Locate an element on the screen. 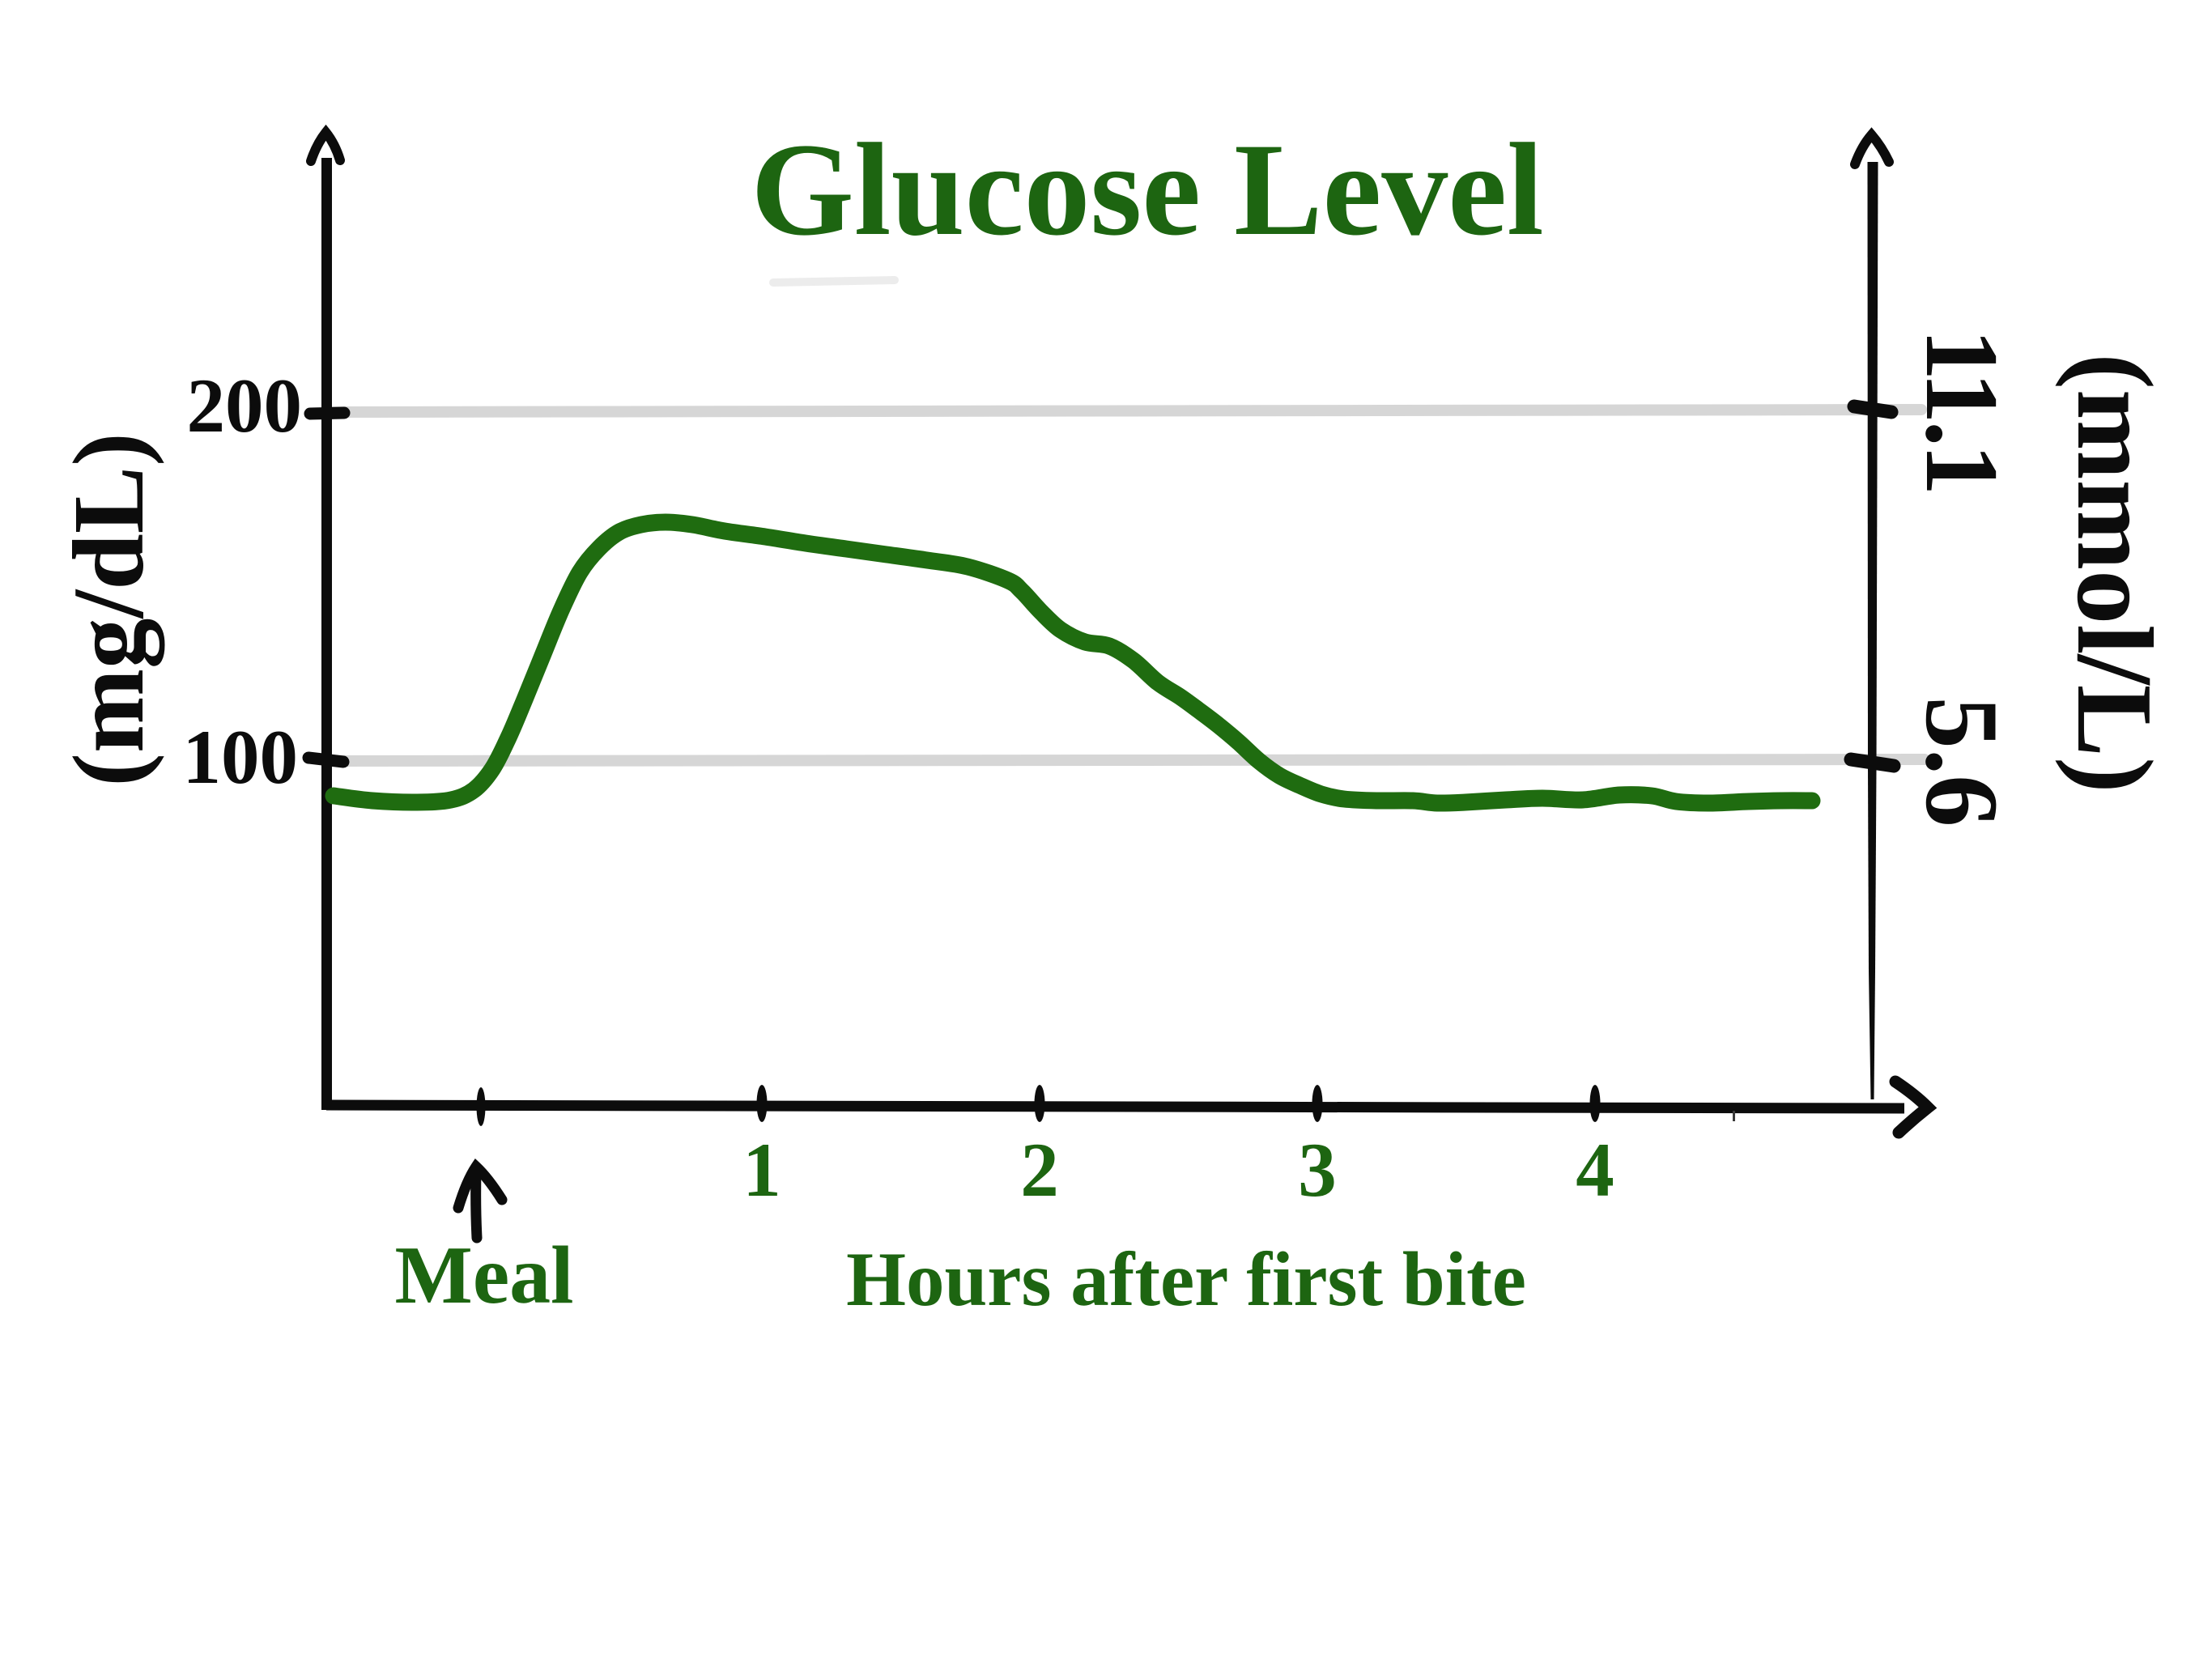 The width and height of the screenshot is (2212, 1658). svg-text: Meal is located at coordinates (485, 1275).